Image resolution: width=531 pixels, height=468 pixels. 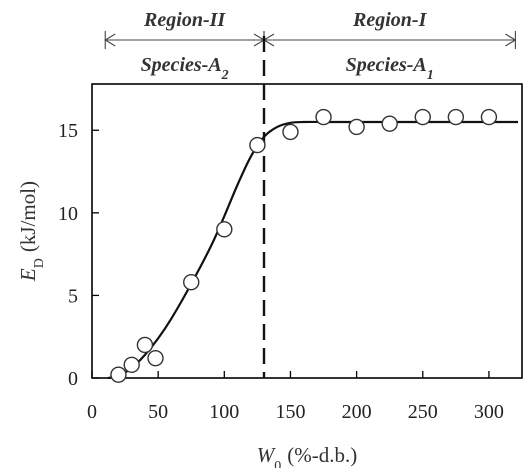 What do you see at coordinates (390, 20) in the screenshot?
I see `region-name: Region-I` at bounding box center [390, 20].